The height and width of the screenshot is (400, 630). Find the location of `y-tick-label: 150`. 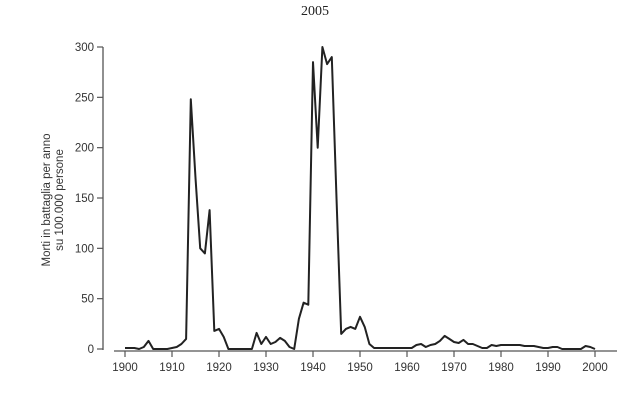

y-tick-label: 150 is located at coordinates (84, 199).